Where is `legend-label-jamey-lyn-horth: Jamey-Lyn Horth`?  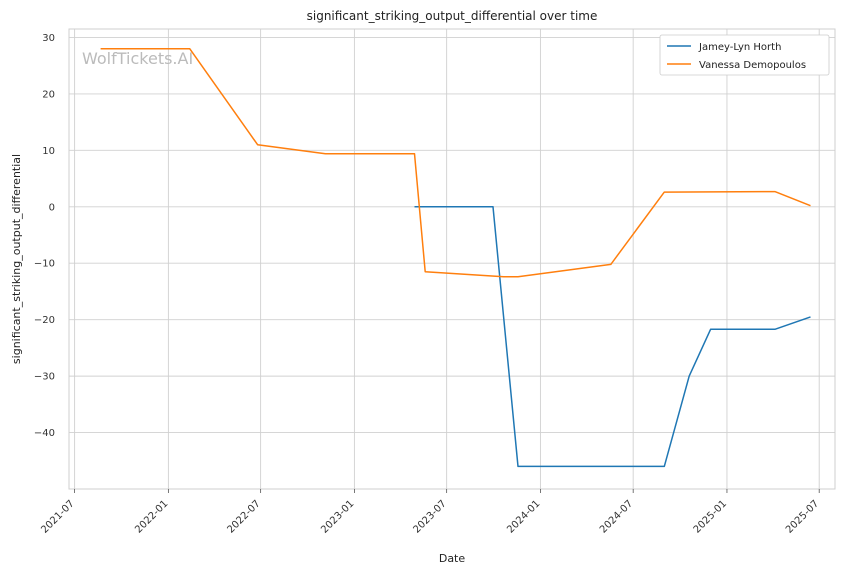
legend-label-jamey-lyn-horth: Jamey-Lyn Horth is located at coordinates (739, 47).